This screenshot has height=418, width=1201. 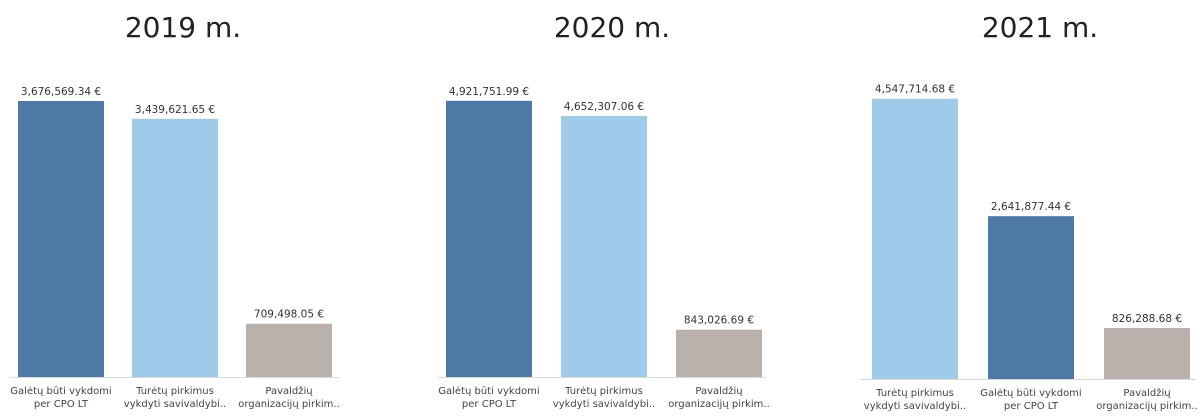 What do you see at coordinates (183, 27) in the screenshot?
I see `chart-title: 2019 m.` at bounding box center [183, 27].